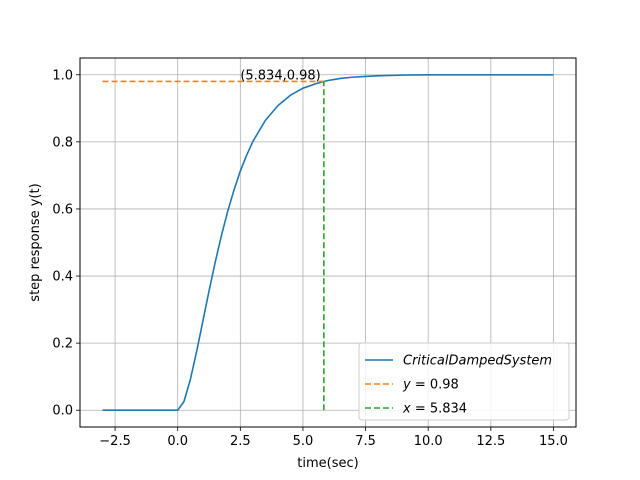 This screenshot has height=480, width=640. Describe the element at coordinates (406, 409) in the screenshot. I see `legend-entry-symbol: x` at that location.